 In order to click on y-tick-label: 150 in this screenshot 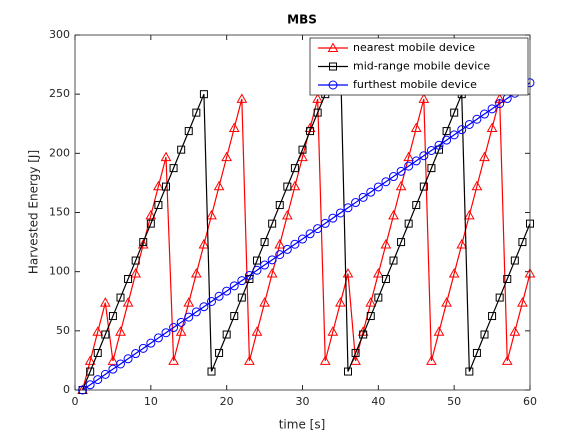, I will do `click(59, 212)`.